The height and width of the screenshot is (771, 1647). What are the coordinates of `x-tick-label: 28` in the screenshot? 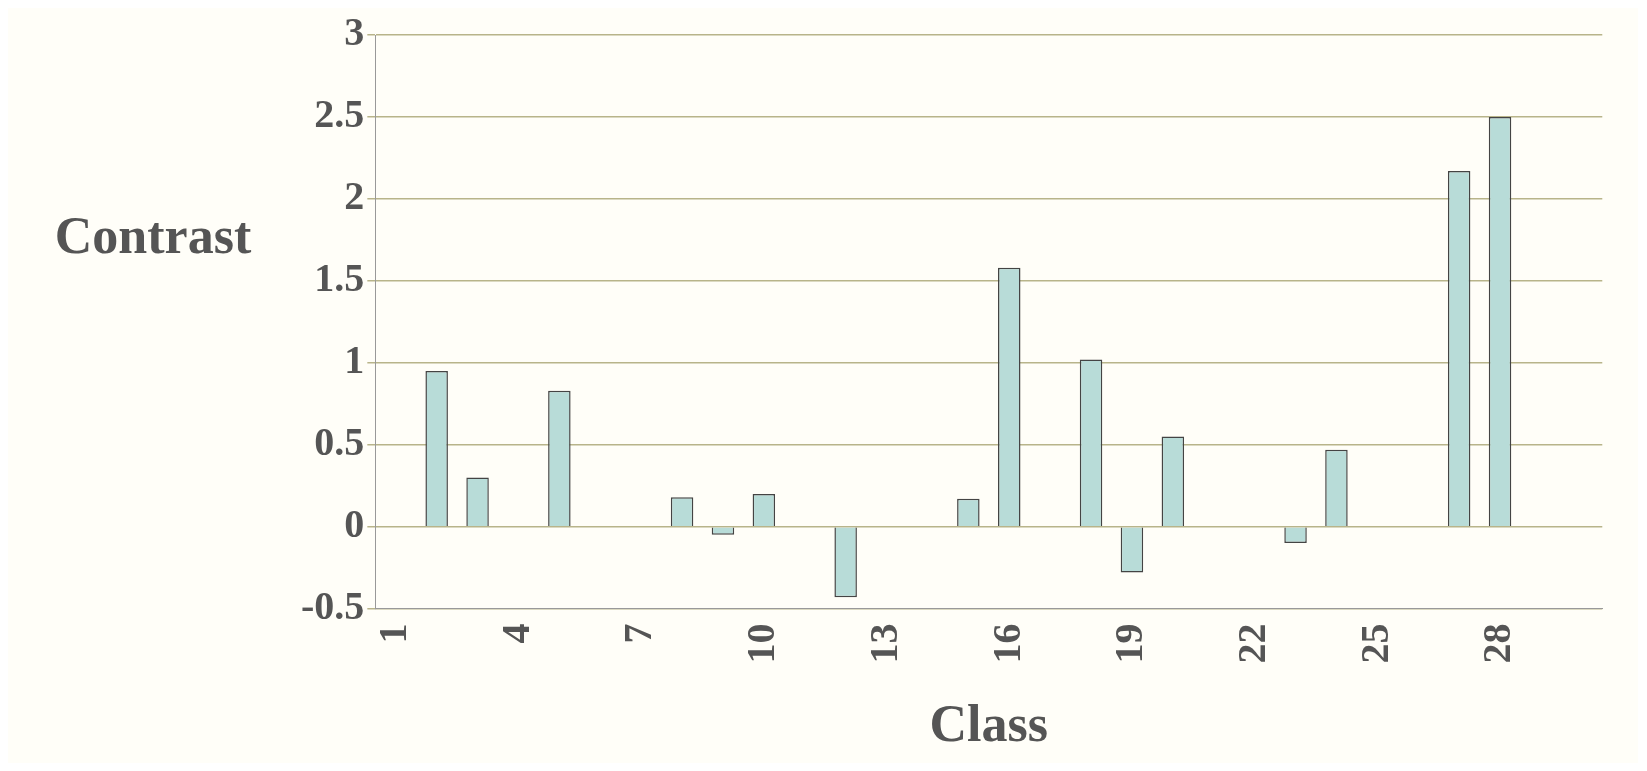 It's located at (1497, 643).